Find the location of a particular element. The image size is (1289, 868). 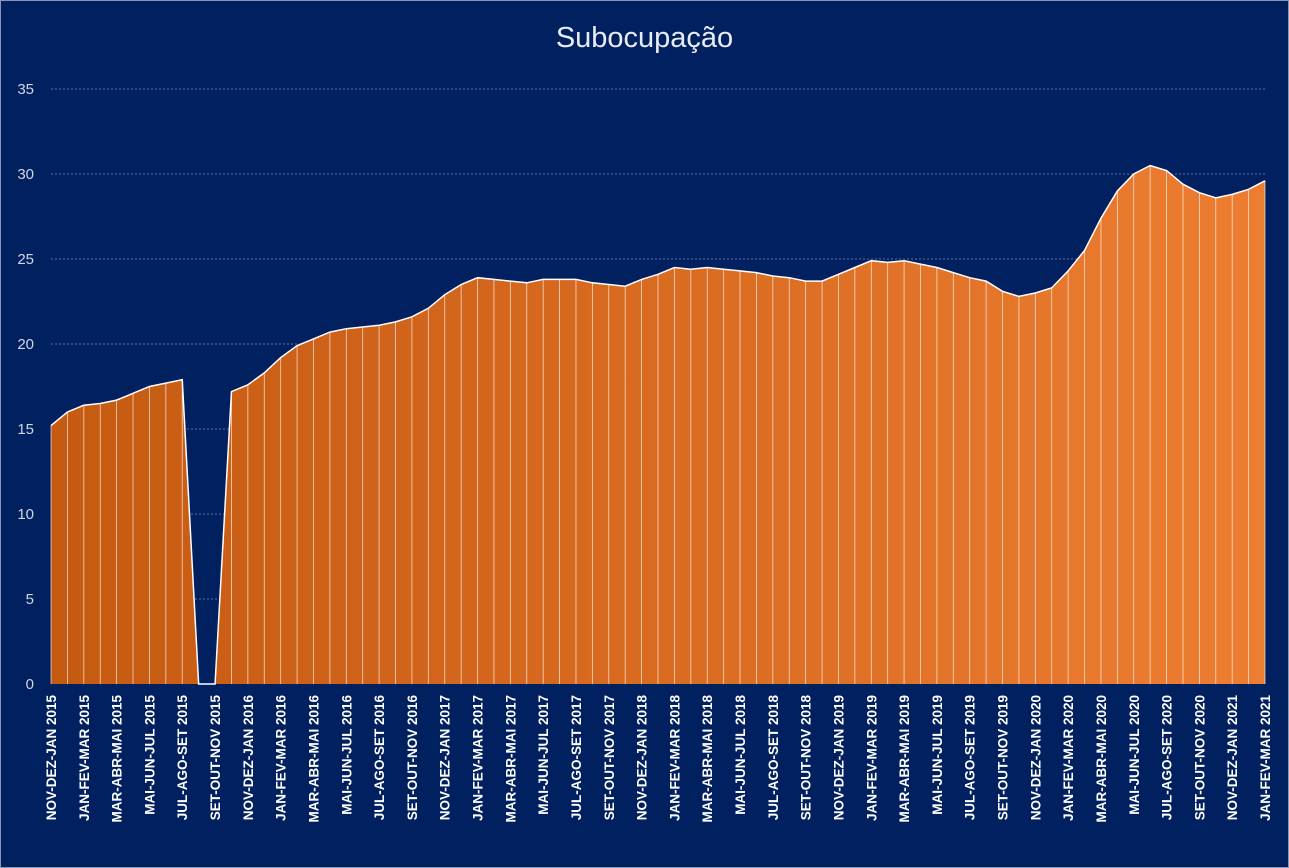

x-tick-label: JAN-FEV-MAR 2019 is located at coordinates (871, 758).